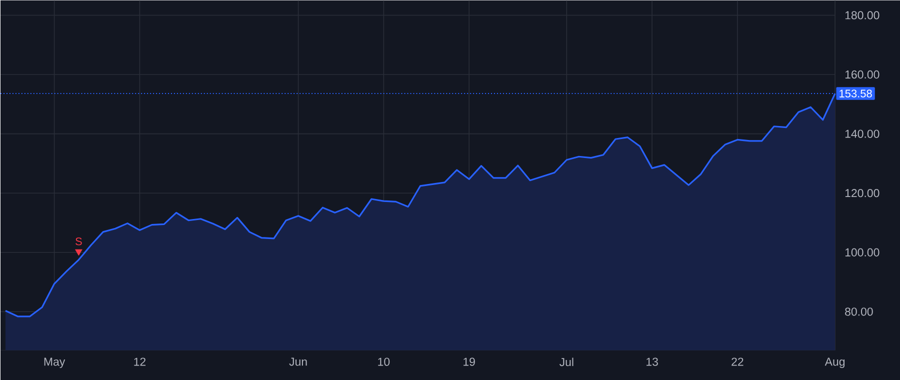  Describe the element at coordinates (862, 193) in the screenshot. I see `y-tick-label: 120.00` at that location.